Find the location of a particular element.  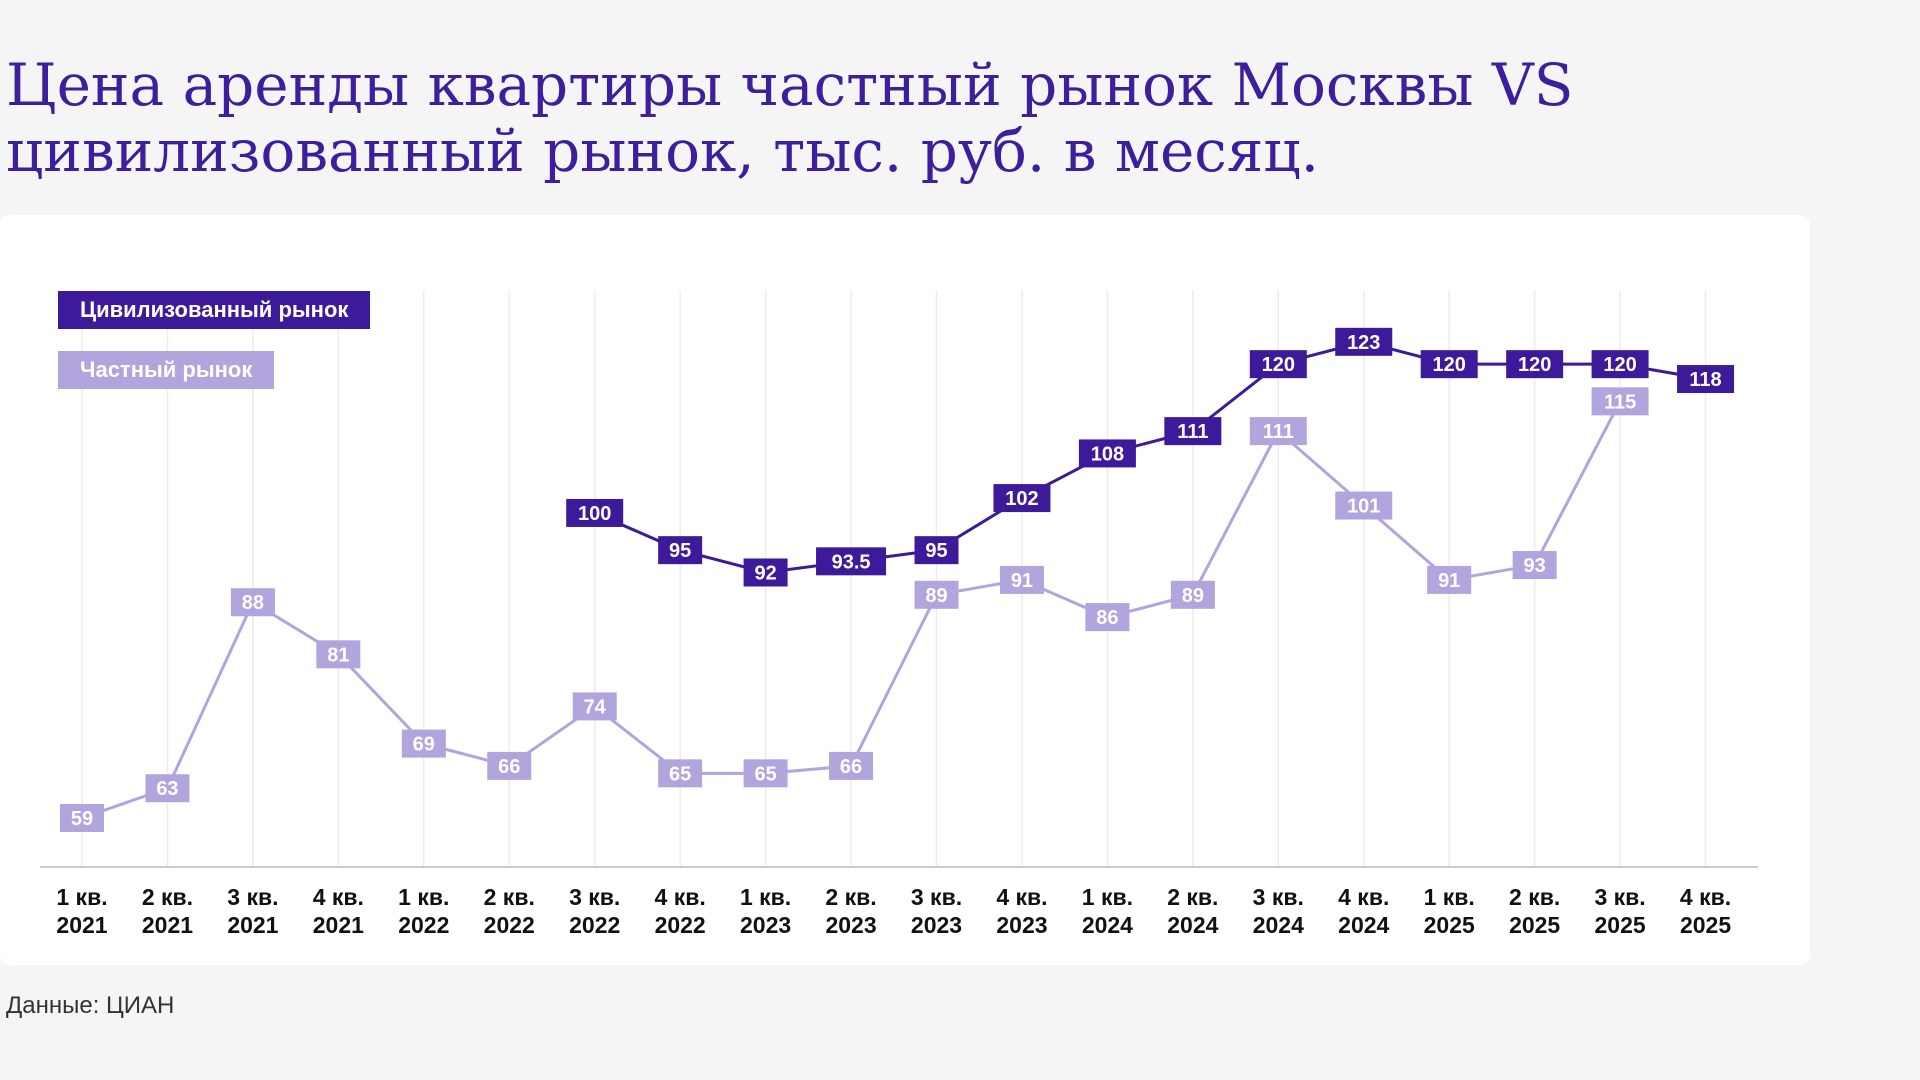

x-tick-label: 1 кв. 2024 is located at coordinates (1107, 911).